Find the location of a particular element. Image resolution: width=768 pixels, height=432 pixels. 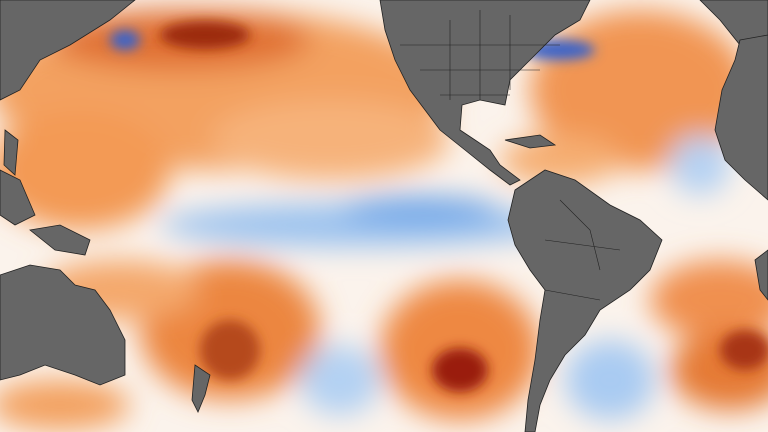

asia is located at coordinates (68, 50).